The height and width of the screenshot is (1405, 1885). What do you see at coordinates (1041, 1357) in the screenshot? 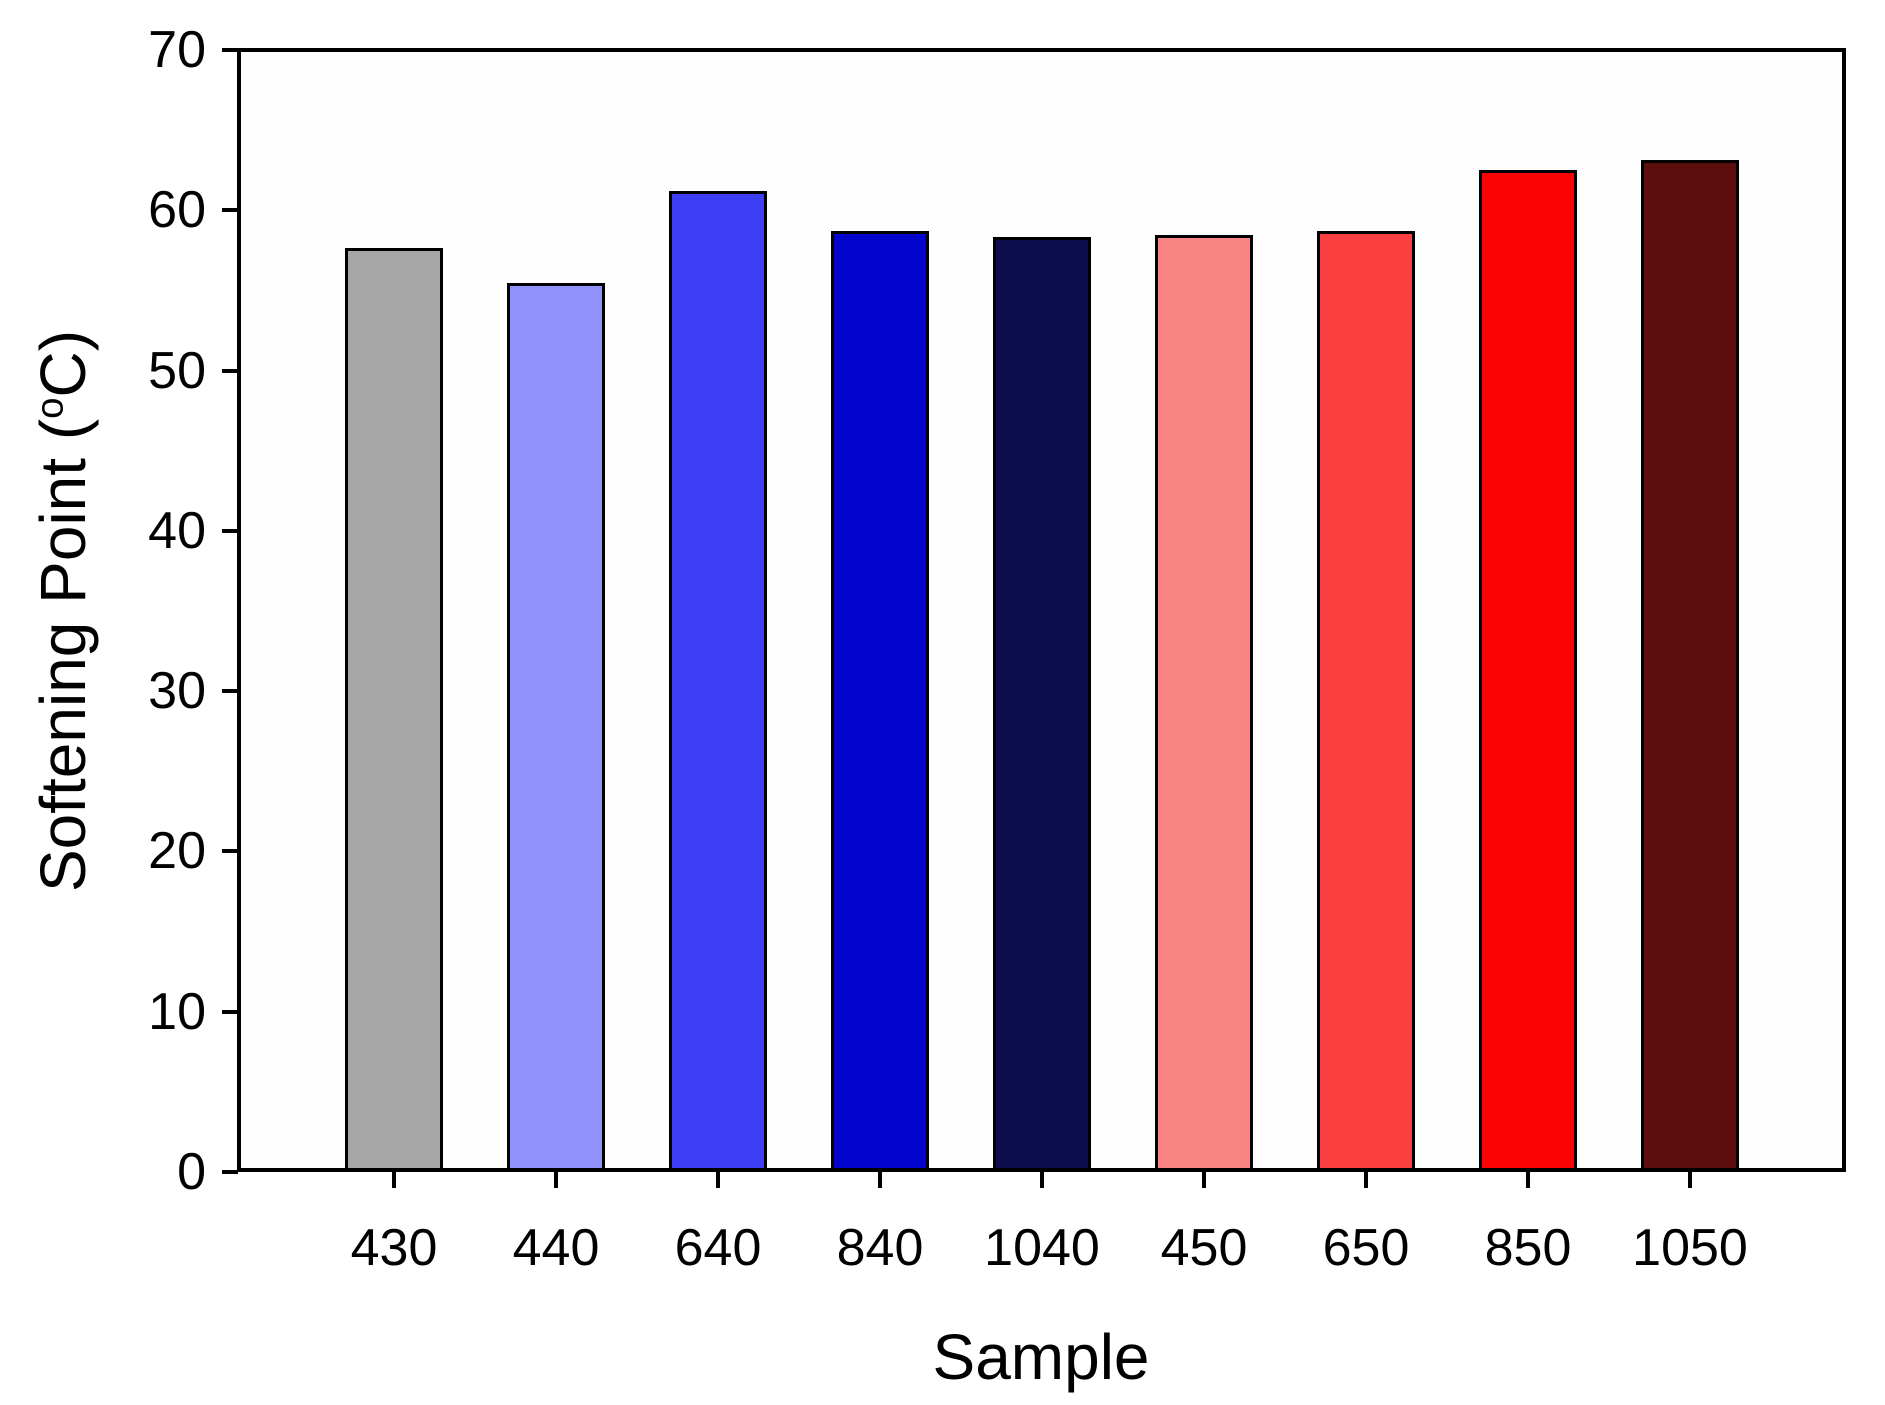
I see `x-axis-title: Sample` at bounding box center [1041, 1357].